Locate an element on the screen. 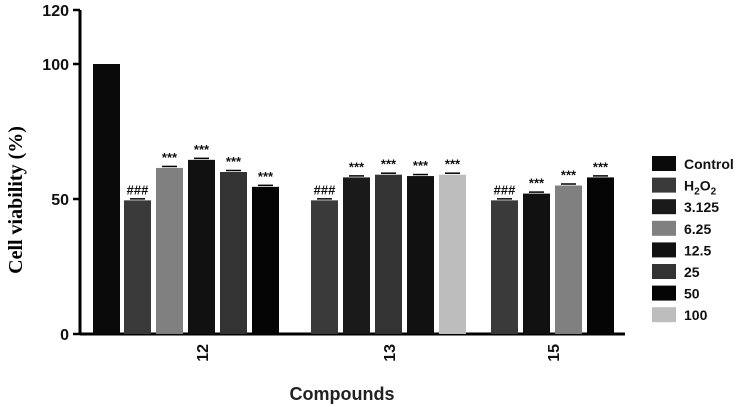 The width and height of the screenshot is (749, 407). y-tick-label: 50 is located at coordinates (60, 200).